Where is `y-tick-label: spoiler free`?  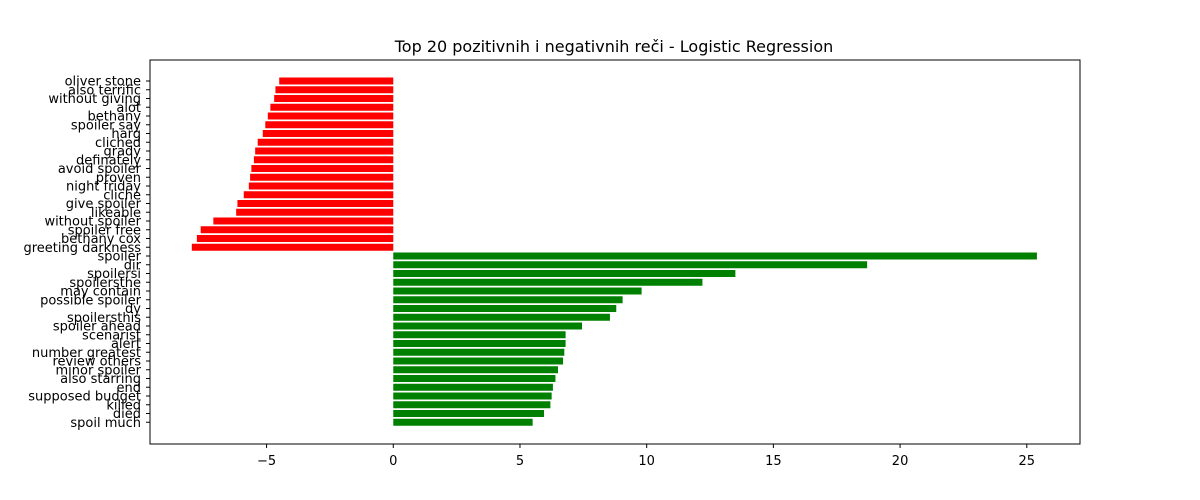 y-tick-label: spoiler free is located at coordinates (104, 230).